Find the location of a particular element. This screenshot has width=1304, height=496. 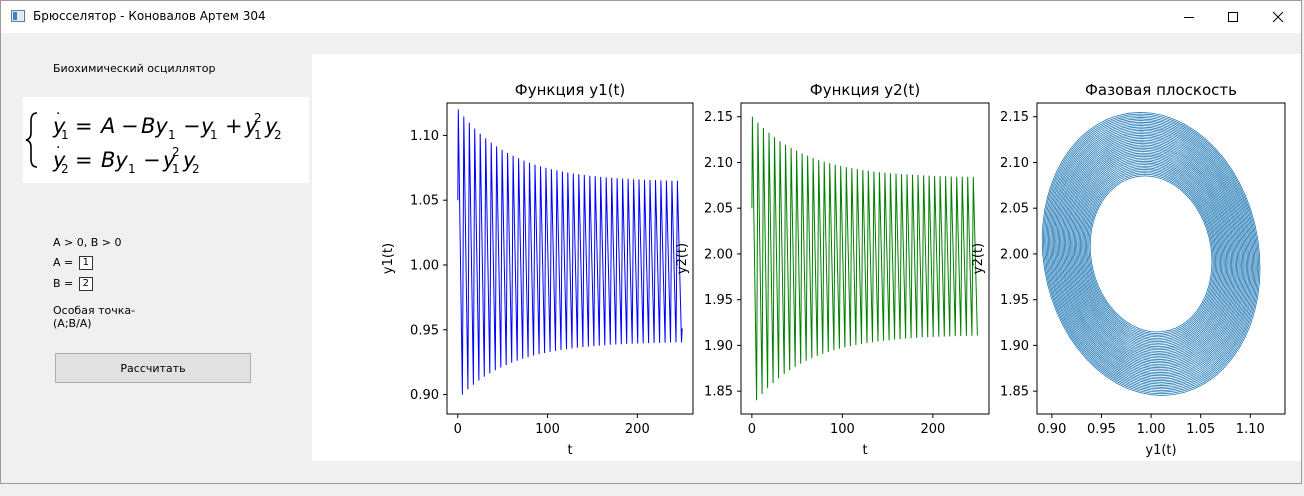

calculate-button: Рассчитать is located at coordinates (153, 368).